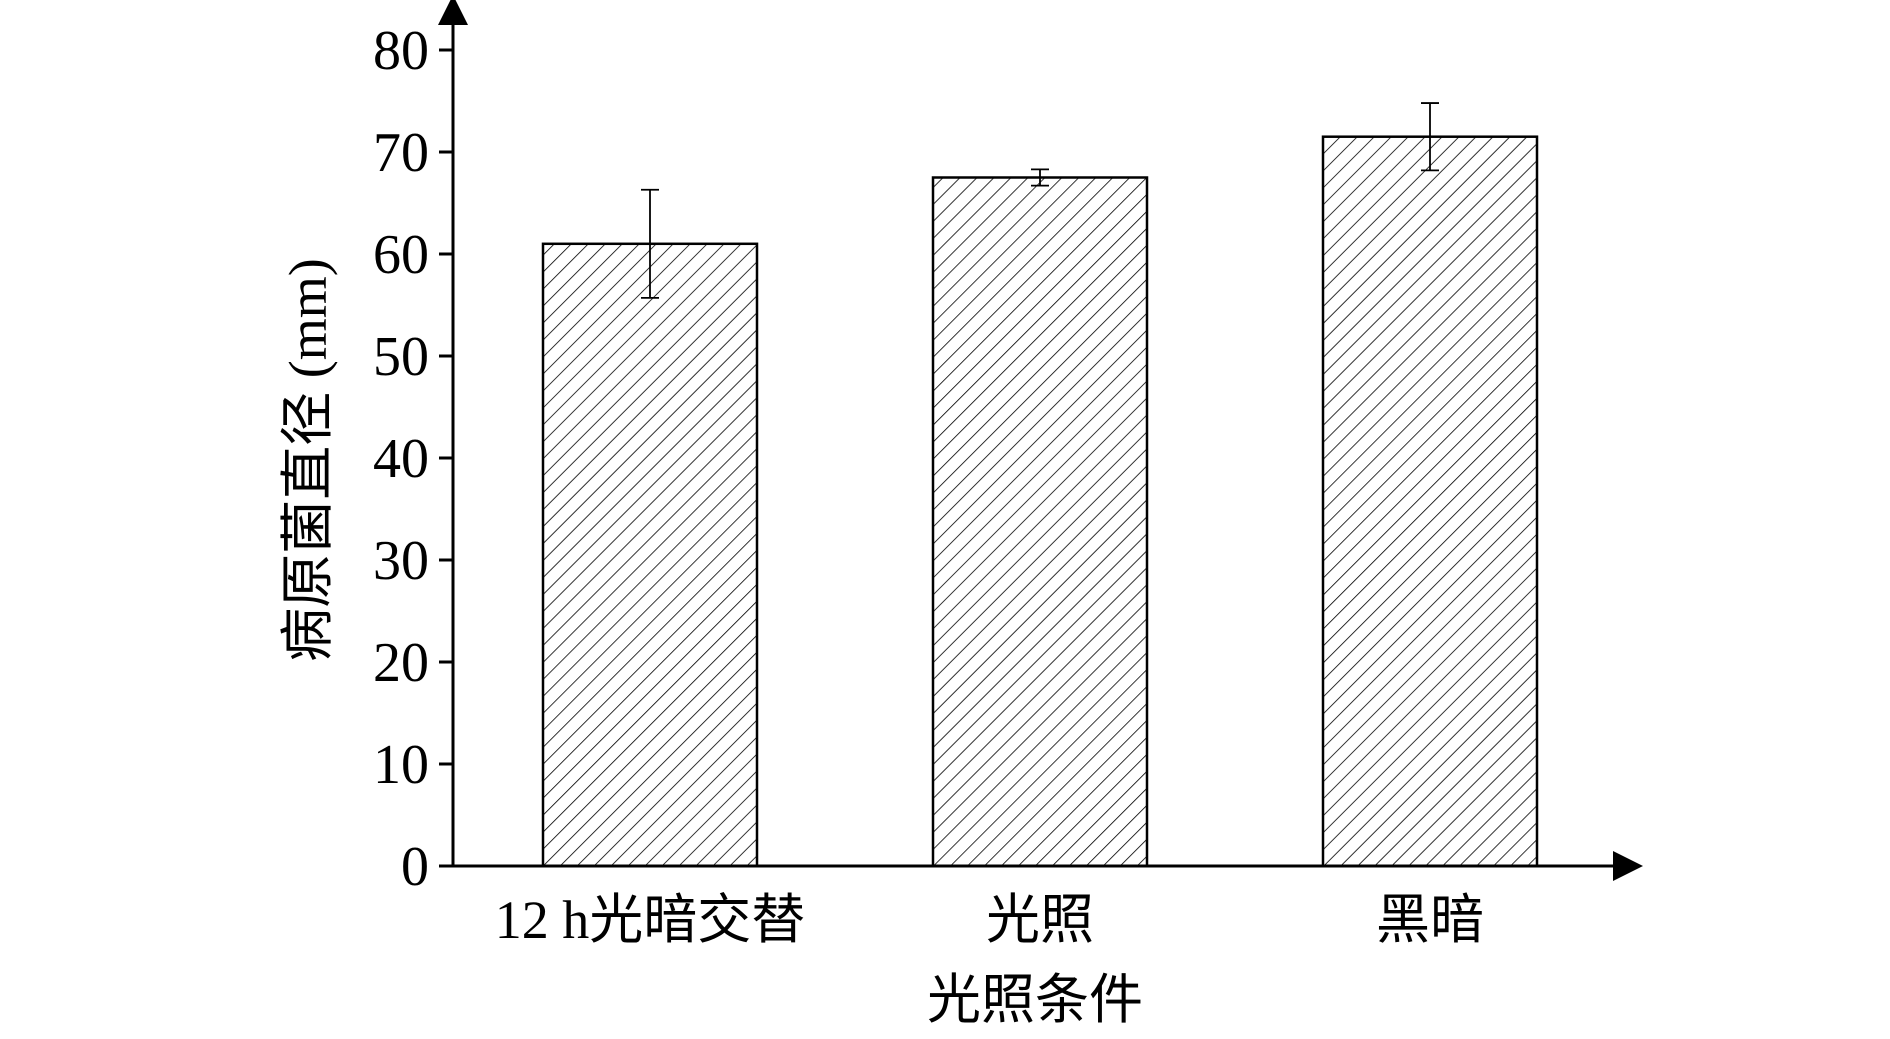 The height and width of the screenshot is (1039, 1890). What do you see at coordinates (308, 459) in the screenshot?
I see `y-axis-title: 病原菌直径 (mm)` at bounding box center [308, 459].